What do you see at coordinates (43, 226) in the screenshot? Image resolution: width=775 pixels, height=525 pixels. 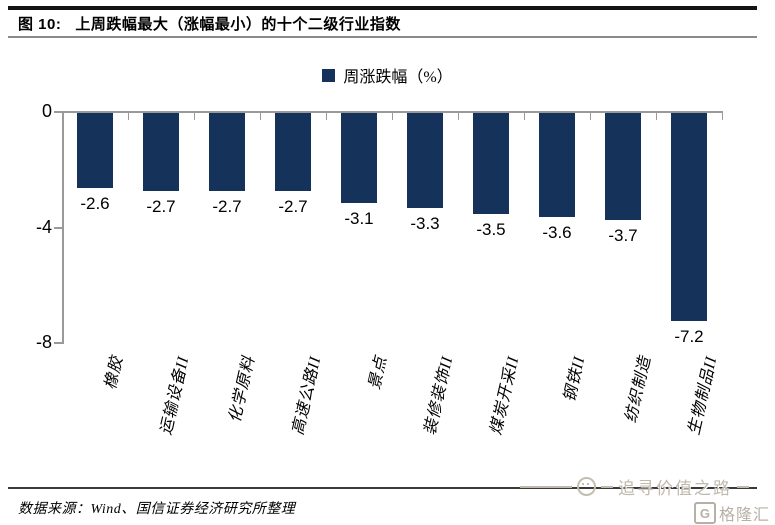 I see `y-axis-tick-label: -4` at bounding box center [43, 226].